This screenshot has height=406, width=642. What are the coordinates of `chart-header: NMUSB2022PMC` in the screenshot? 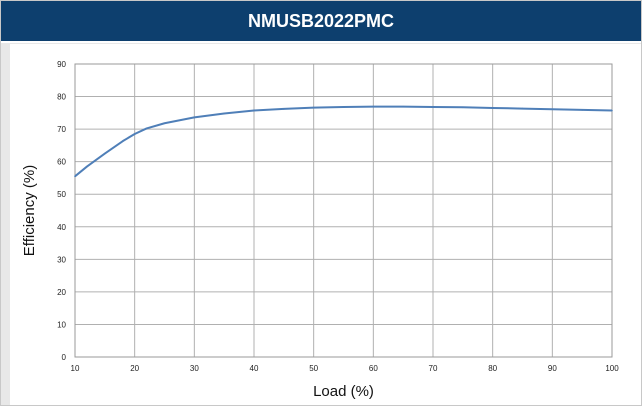 It's located at (321, 22).